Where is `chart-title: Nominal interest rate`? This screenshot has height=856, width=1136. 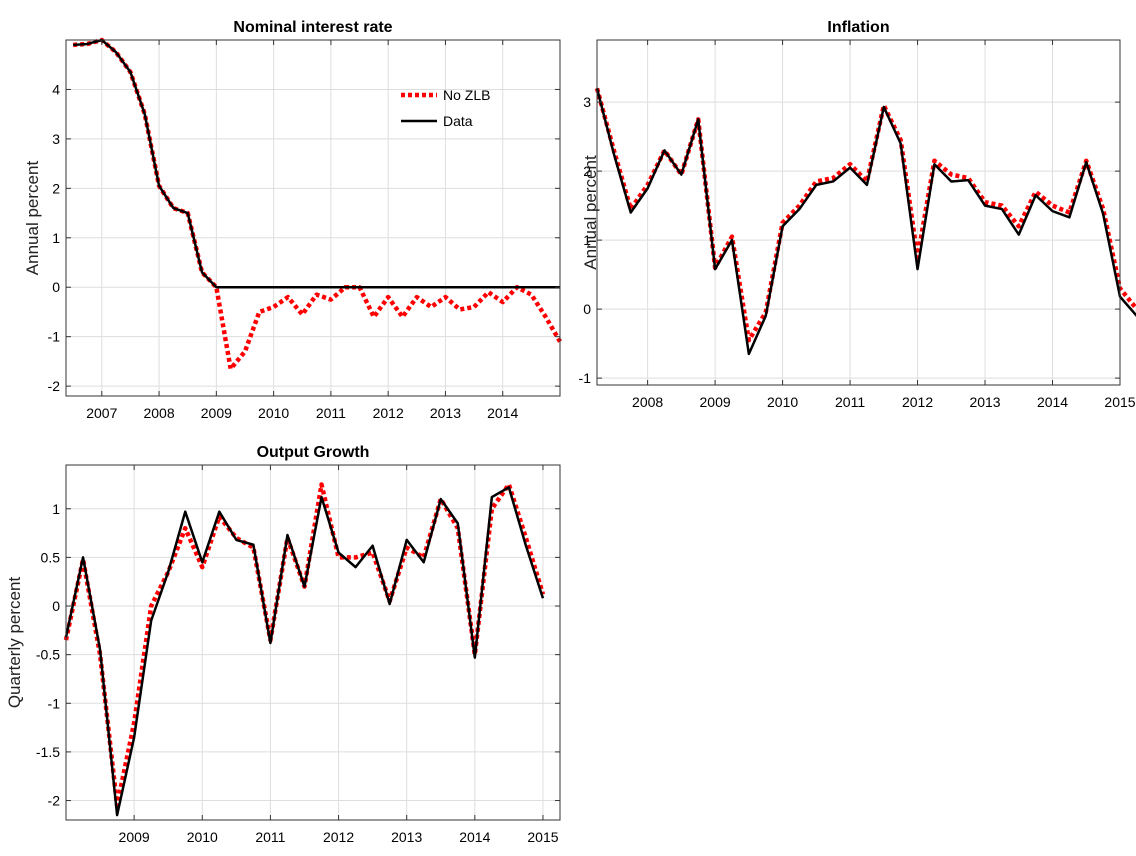 chart-title: Nominal interest rate is located at coordinates (312, 27).